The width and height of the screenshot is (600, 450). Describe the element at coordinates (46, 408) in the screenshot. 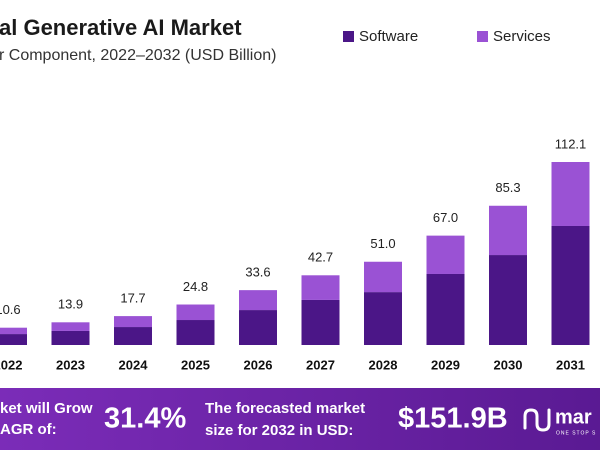

I see `cagr-text: ket will Grow` at that location.